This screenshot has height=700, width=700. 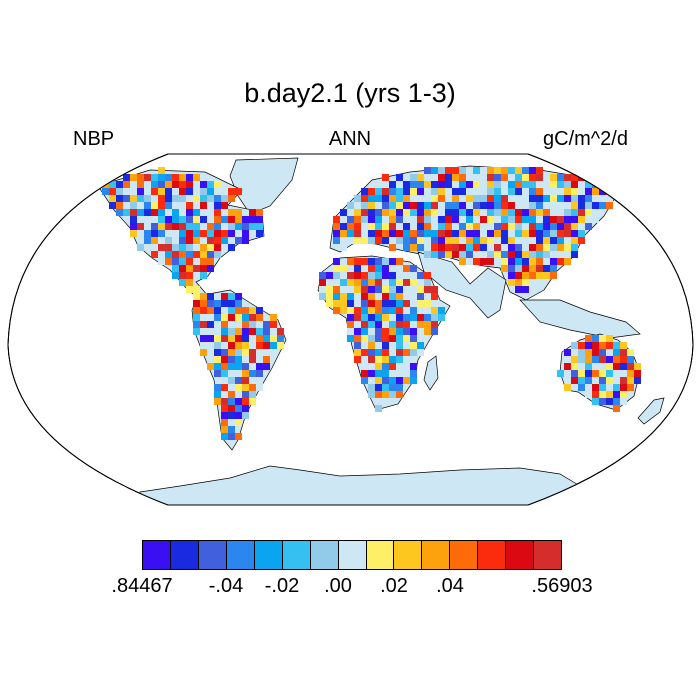 I want to click on colorbar-tick-label: .02, so click(x=394, y=586).